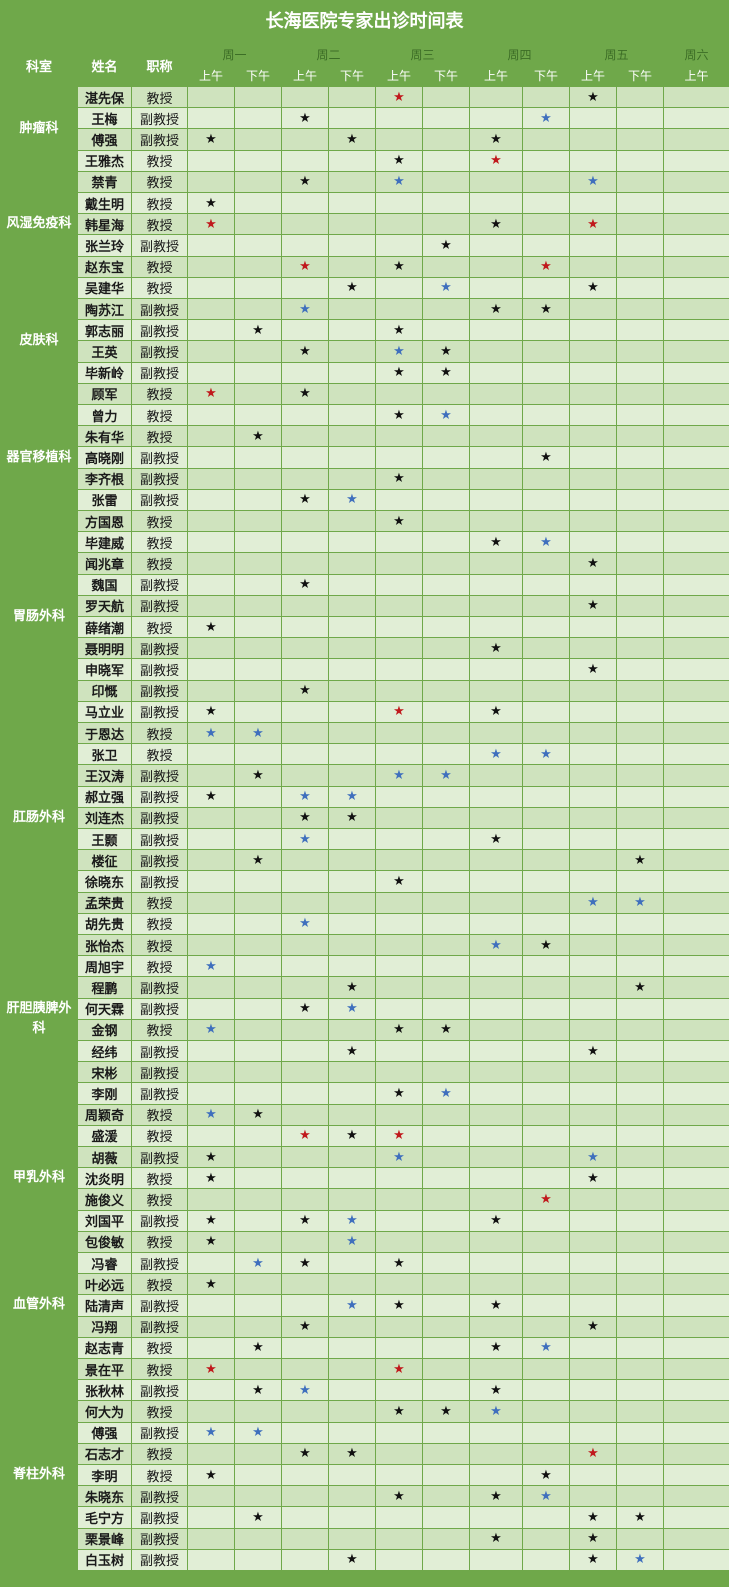  I want to click on department-cell: 血管外科, so click(39, 1305).